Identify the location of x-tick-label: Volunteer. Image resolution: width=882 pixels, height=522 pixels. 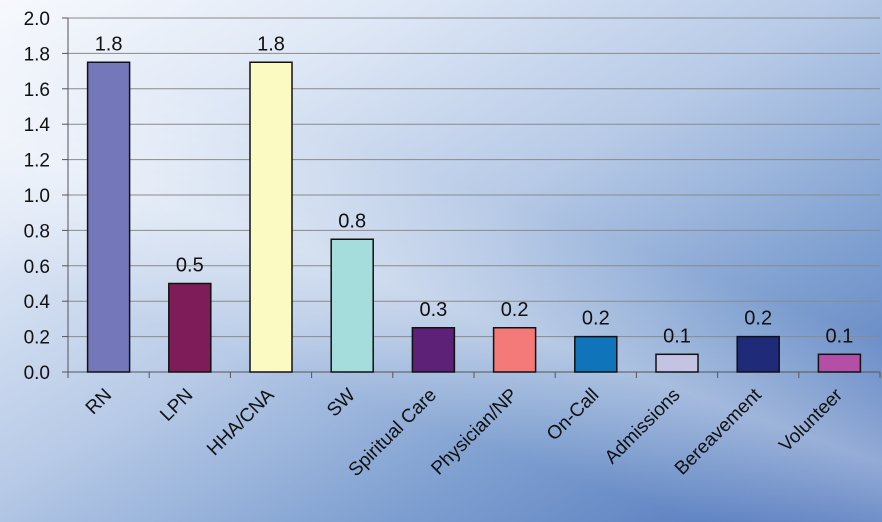
(811, 420).